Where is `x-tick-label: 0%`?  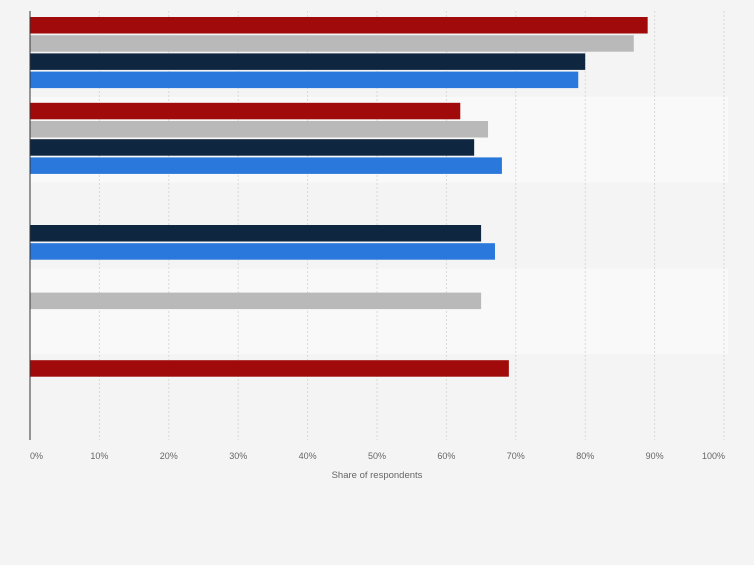
x-tick-label: 0% is located at coordinates (36, 456).